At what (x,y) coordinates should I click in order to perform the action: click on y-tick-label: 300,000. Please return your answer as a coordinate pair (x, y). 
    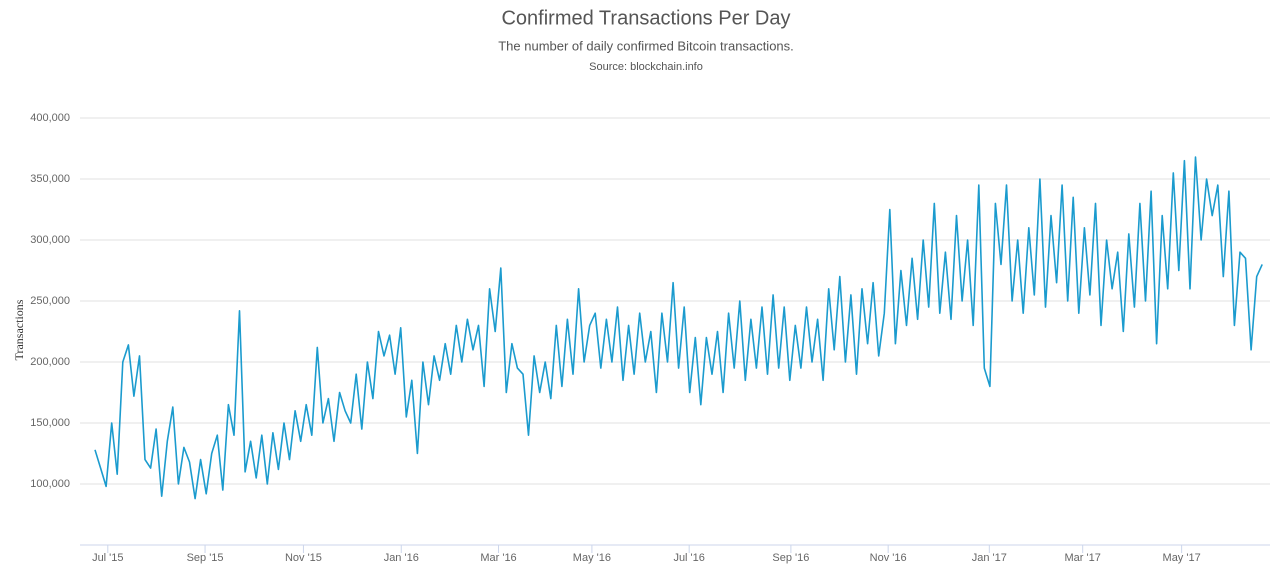
    Looking at the image, I should click on (50, 240).